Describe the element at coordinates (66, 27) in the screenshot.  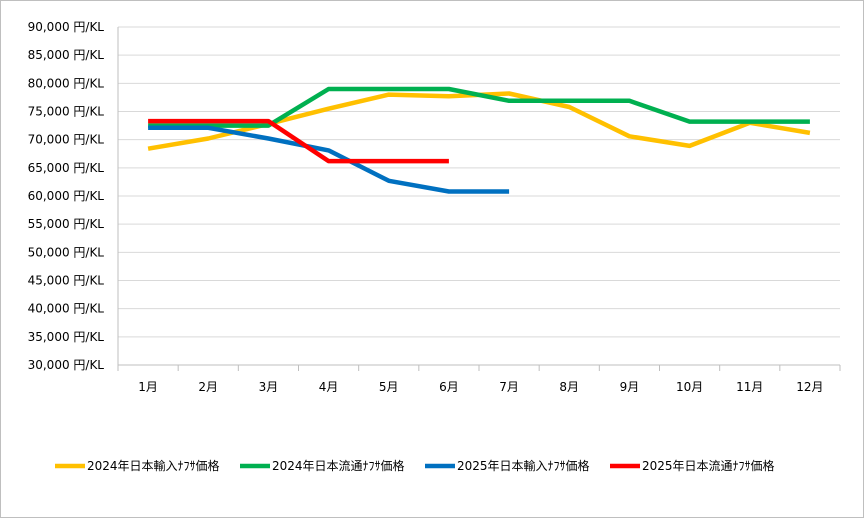
I see `y-tick-label: 90,000 円/KL` at that location.